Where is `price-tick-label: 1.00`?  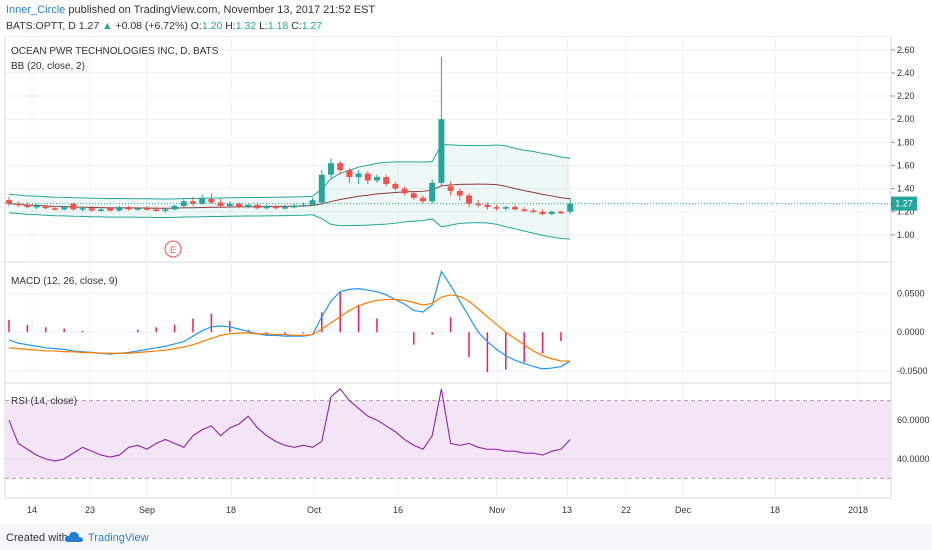 price-tick-label: 1.00 is located at coordinates (906, 235).